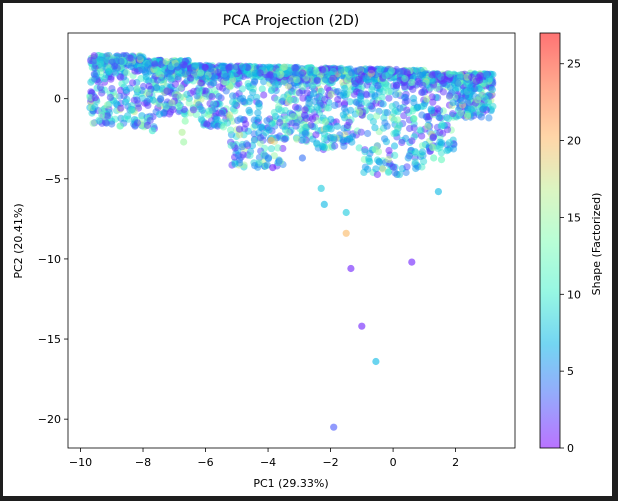 This screenshot has height=501, width=618. I want to click on colorbar-ticks: 0 5 10 15 20 25, so click(570, 256).